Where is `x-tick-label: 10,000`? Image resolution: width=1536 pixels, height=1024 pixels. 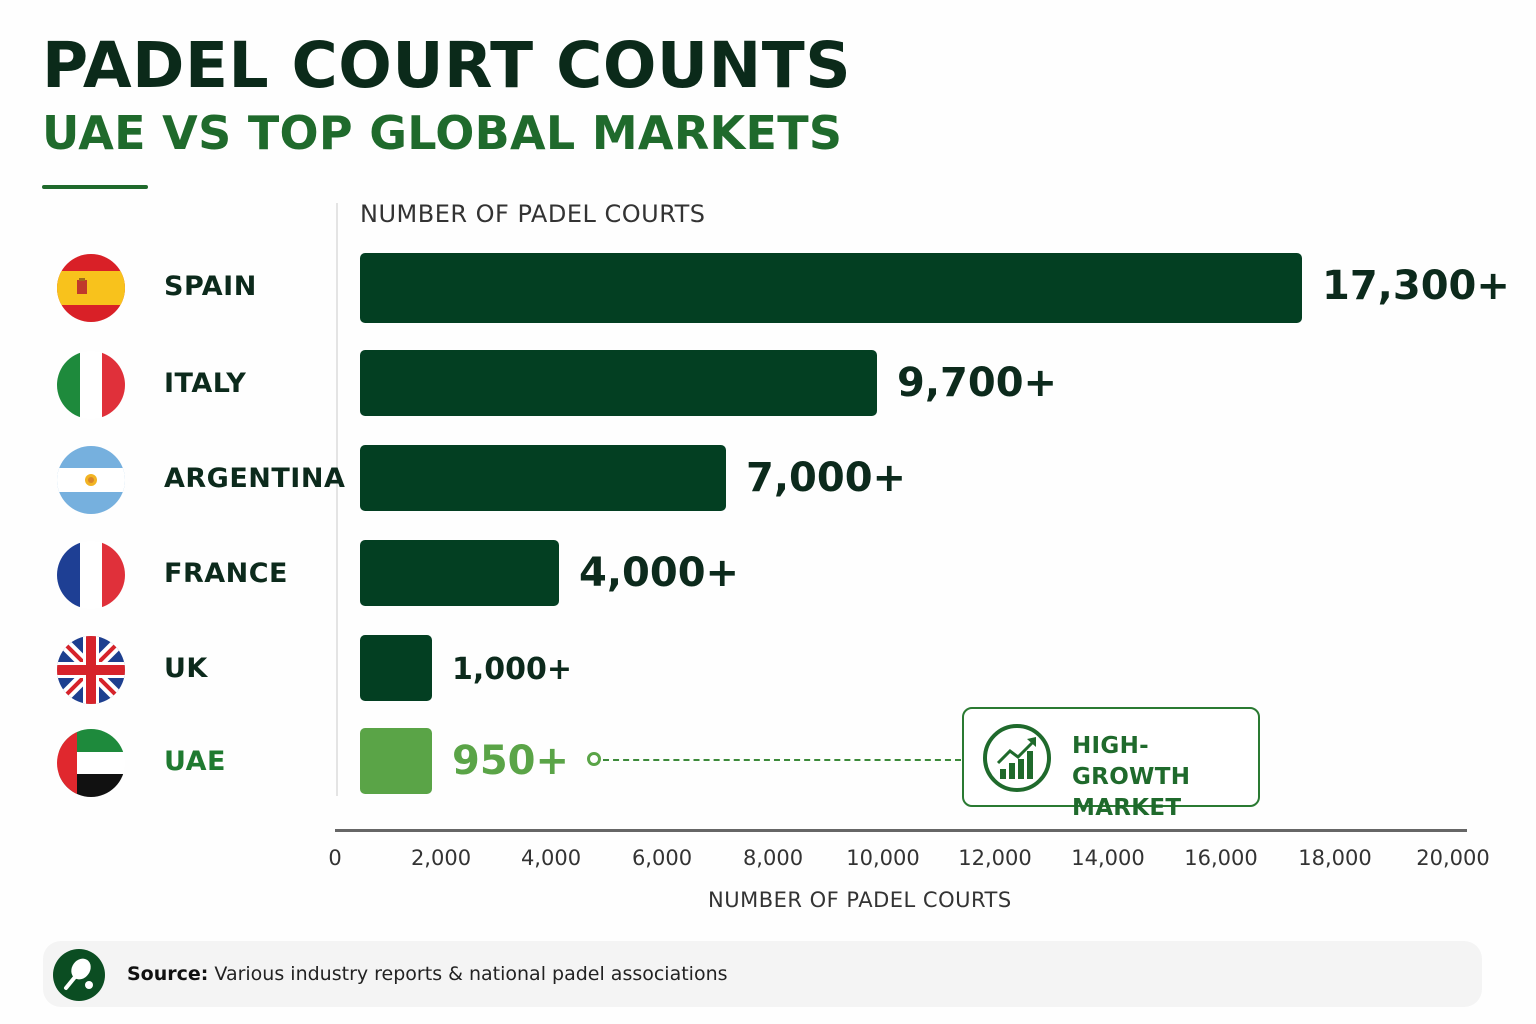 x-tick-label: 10,000 is located at coordinates (883, 858).